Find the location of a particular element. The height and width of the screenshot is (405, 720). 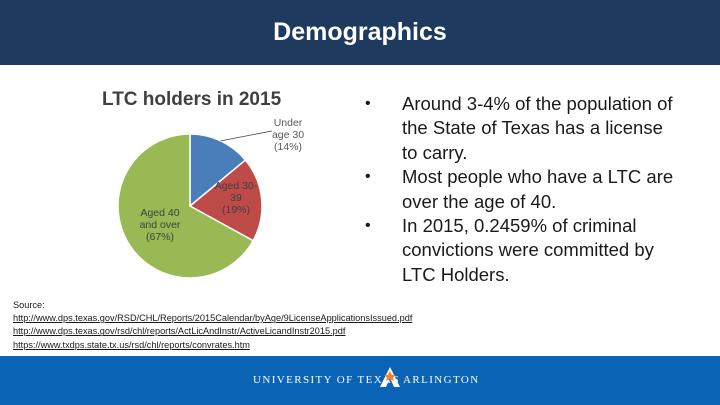

slice-label-line: (14%) is located at coordinates (288, 147).